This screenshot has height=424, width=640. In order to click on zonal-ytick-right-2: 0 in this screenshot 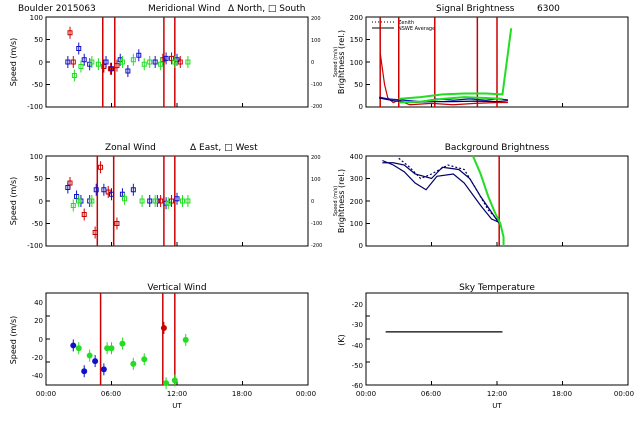, I will do `click(312, 202)`.